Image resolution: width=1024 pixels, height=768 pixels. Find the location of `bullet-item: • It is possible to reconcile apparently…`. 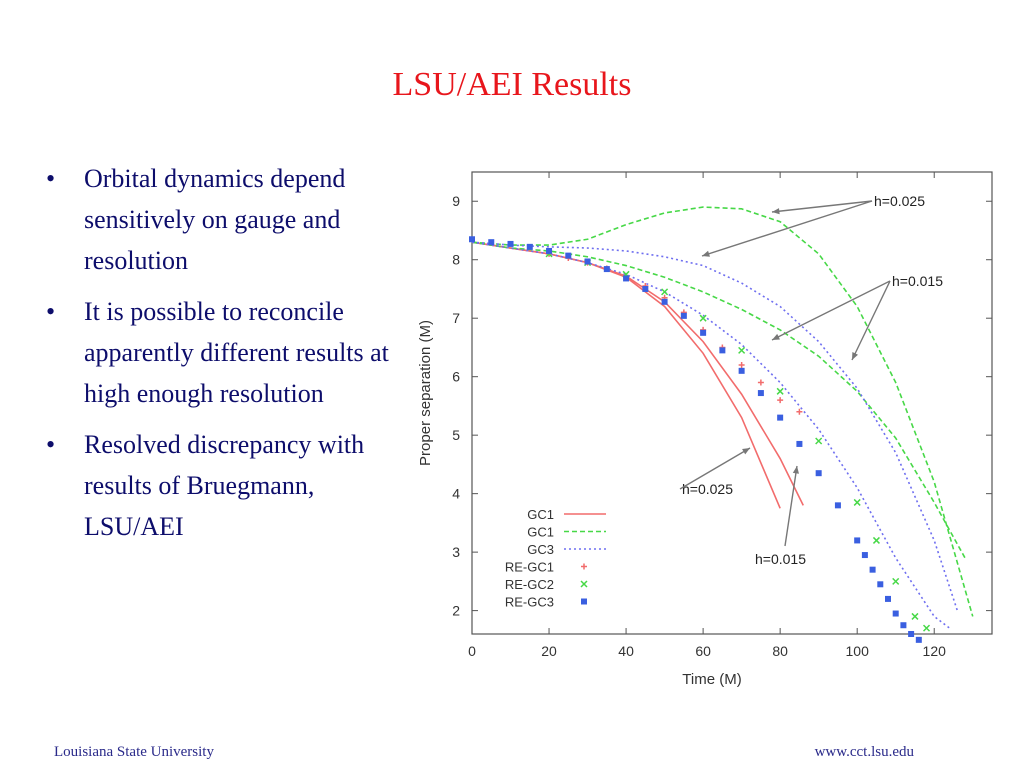

bullet-item: • It is possible to reconcile apparently… is located at coordinates (226, 352).